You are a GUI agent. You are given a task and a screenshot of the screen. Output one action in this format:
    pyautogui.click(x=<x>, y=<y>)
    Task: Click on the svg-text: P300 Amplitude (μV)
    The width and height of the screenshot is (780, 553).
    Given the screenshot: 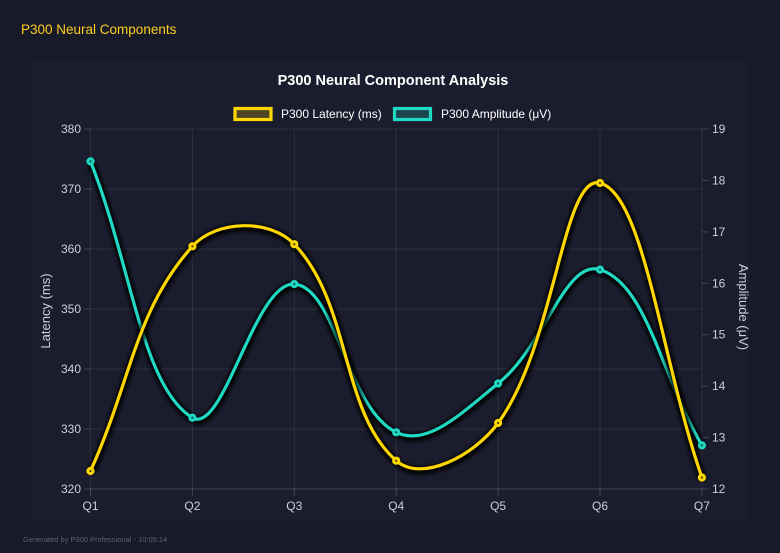 What is the action you would take?
    pyautogui.click(x=496, y=114)
    